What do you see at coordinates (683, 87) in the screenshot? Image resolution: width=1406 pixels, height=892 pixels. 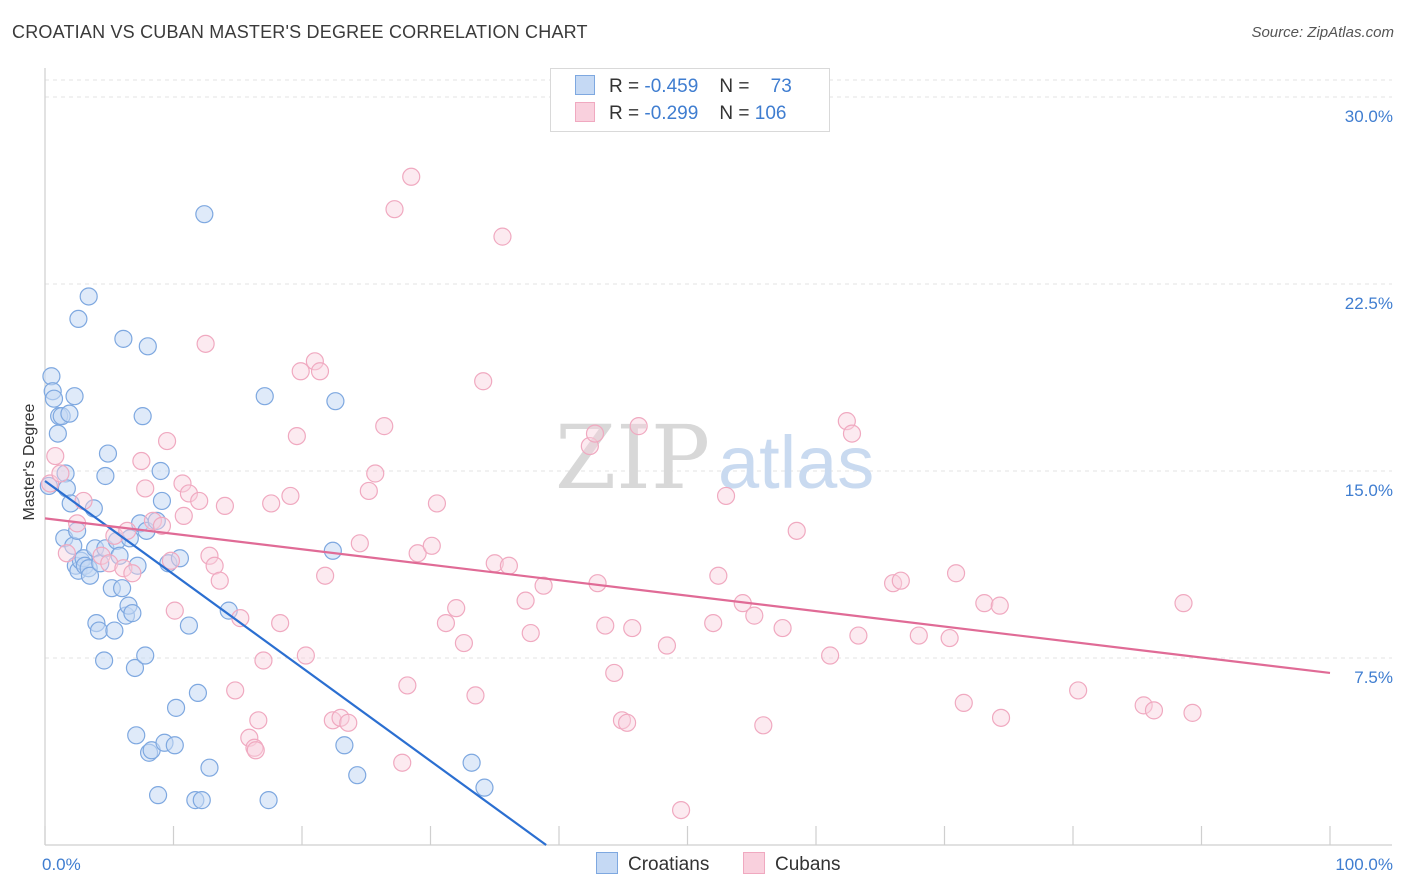 I see `legend-row-croatians: R = -0.459 N = 73` at bounding box center [683, 87].